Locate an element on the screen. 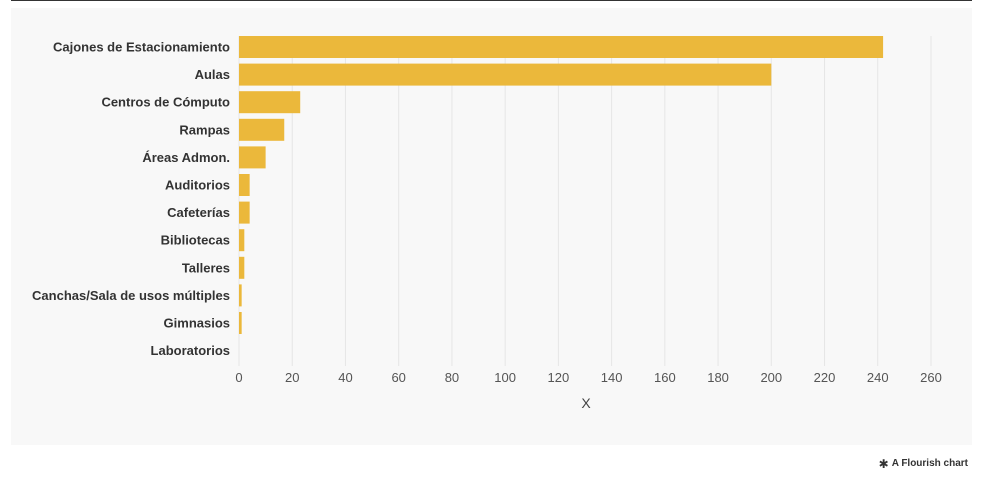  x-tick-label: 40 is located at coordinates (345, 377).